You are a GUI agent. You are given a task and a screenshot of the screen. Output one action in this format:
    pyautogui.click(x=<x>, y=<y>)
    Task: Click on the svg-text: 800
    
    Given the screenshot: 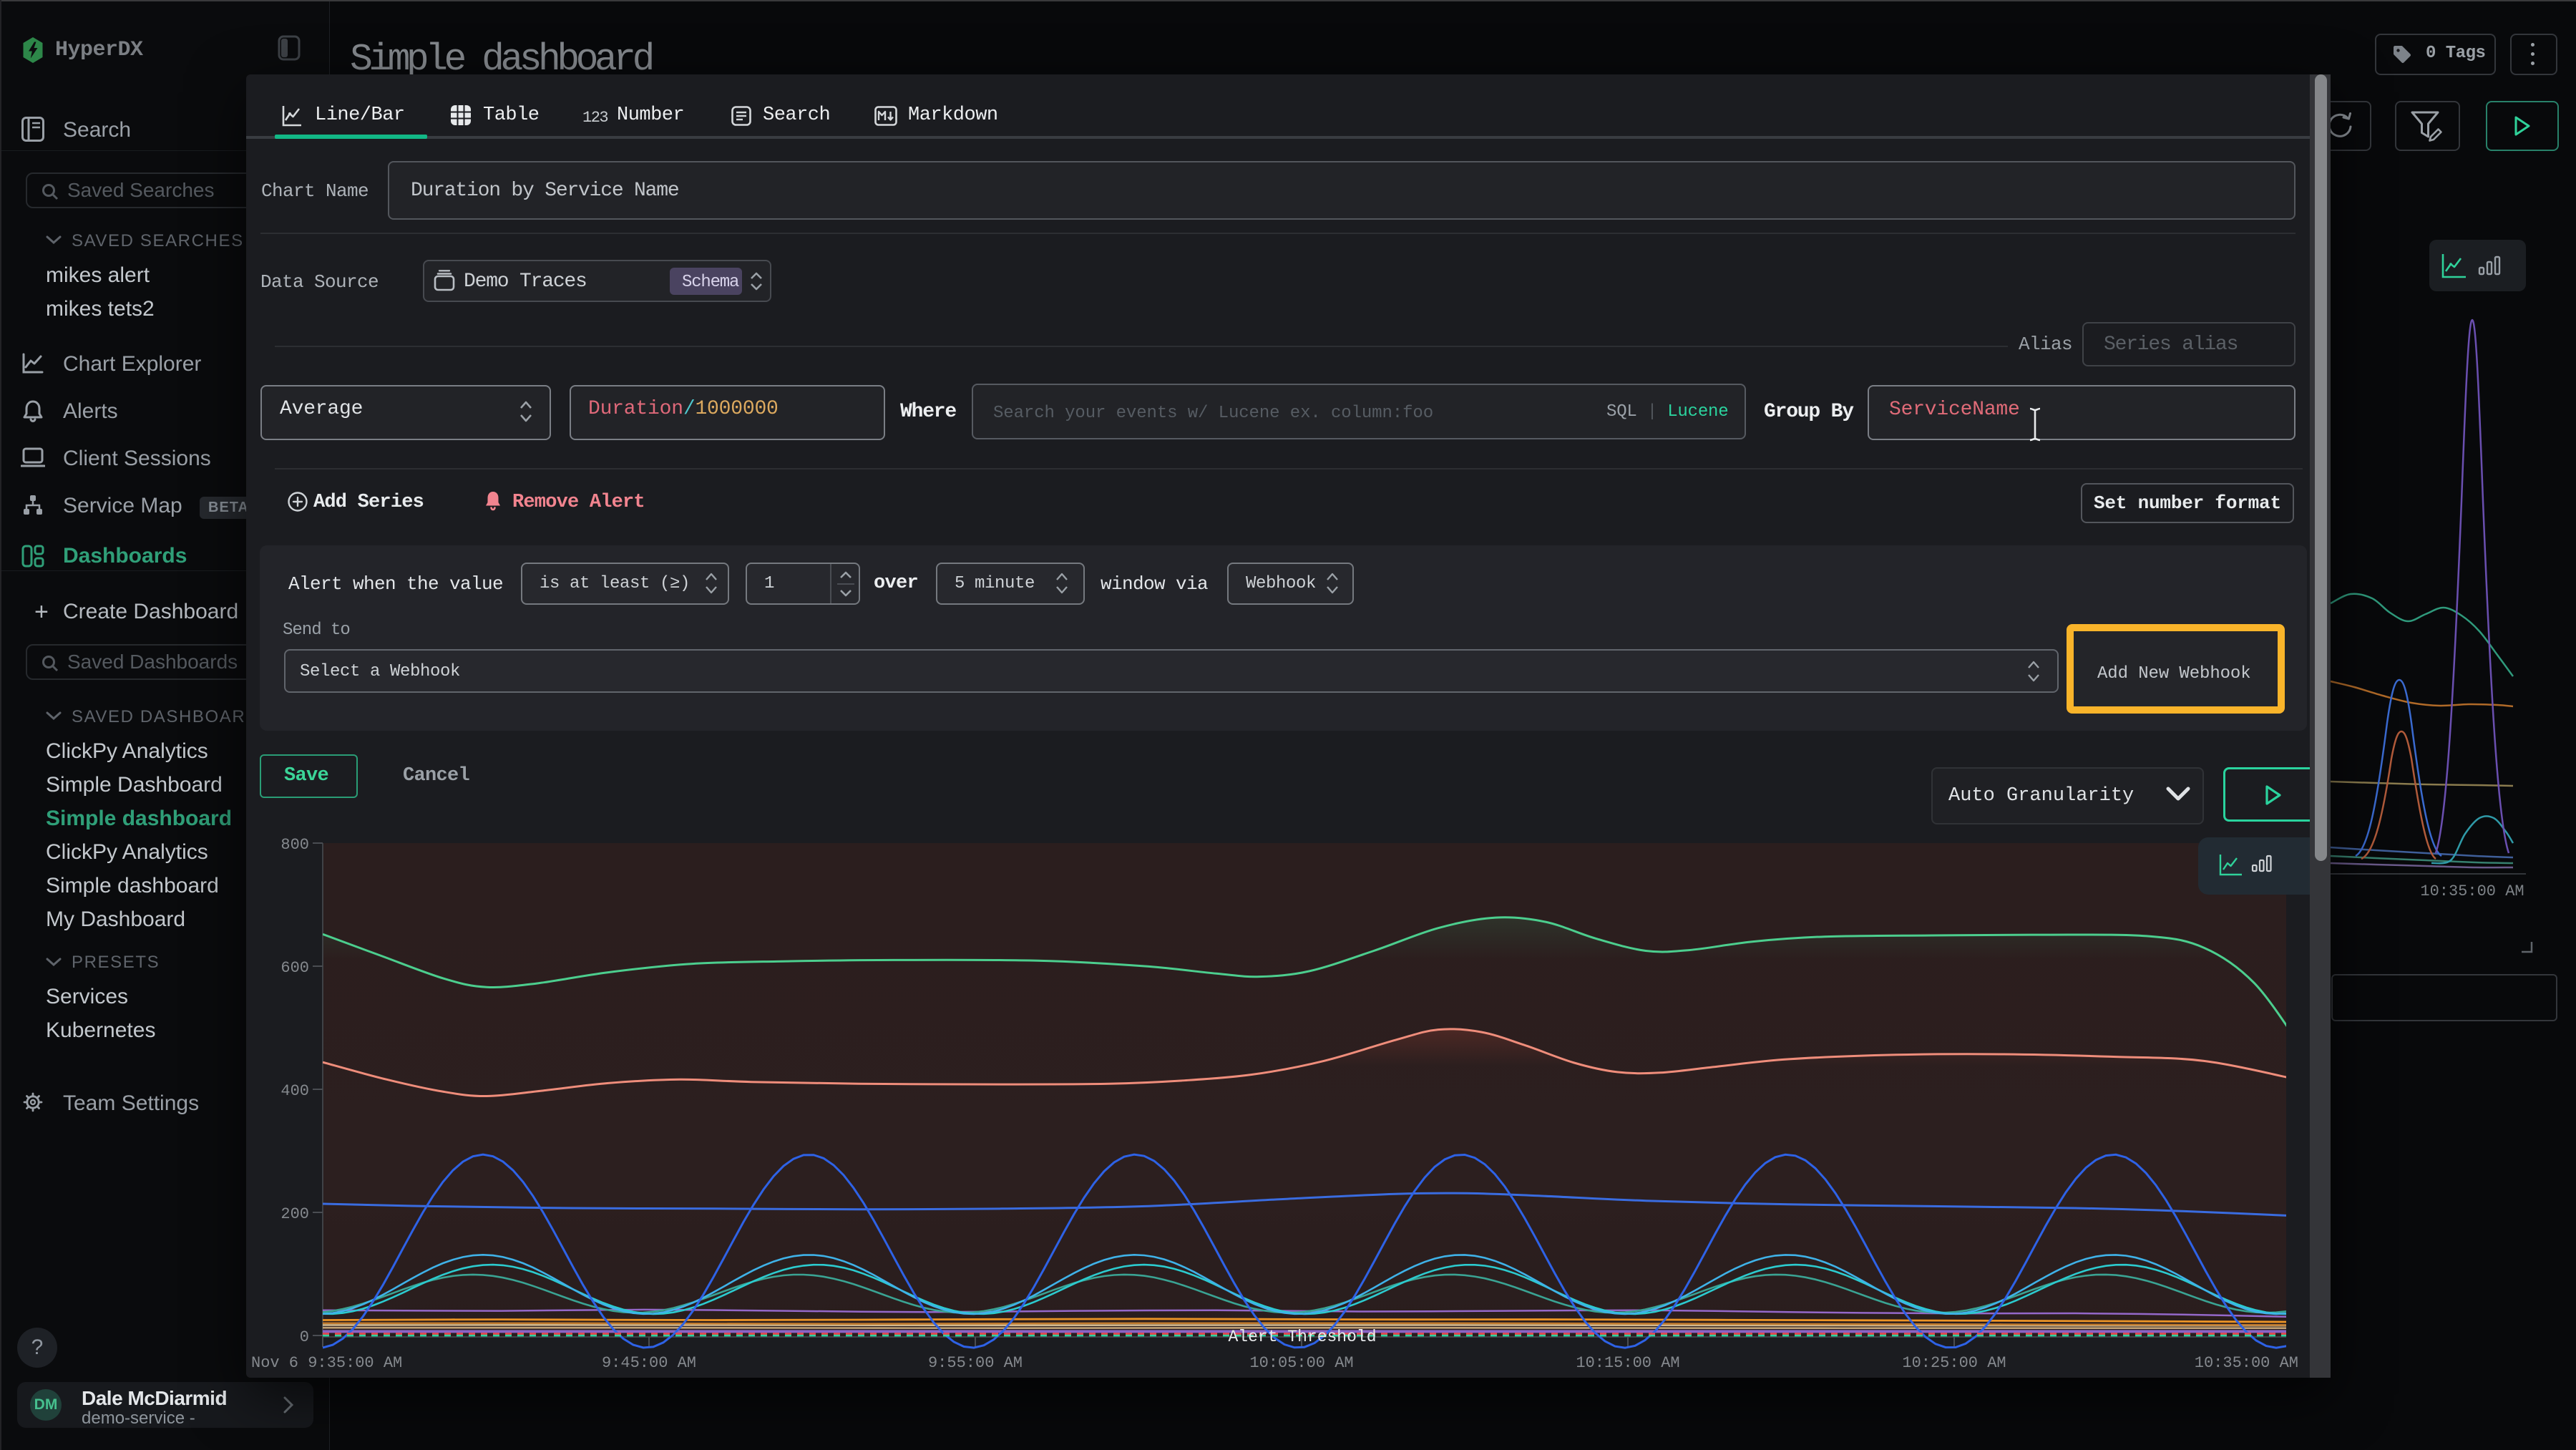 What is the action you would take?
    pyautogui.click(x=294, y=845)
    